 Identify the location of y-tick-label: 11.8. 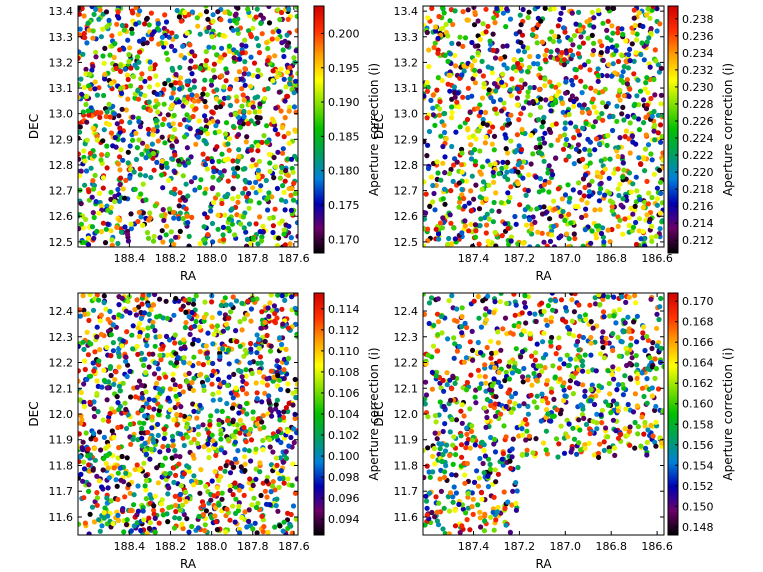
(61, 465).